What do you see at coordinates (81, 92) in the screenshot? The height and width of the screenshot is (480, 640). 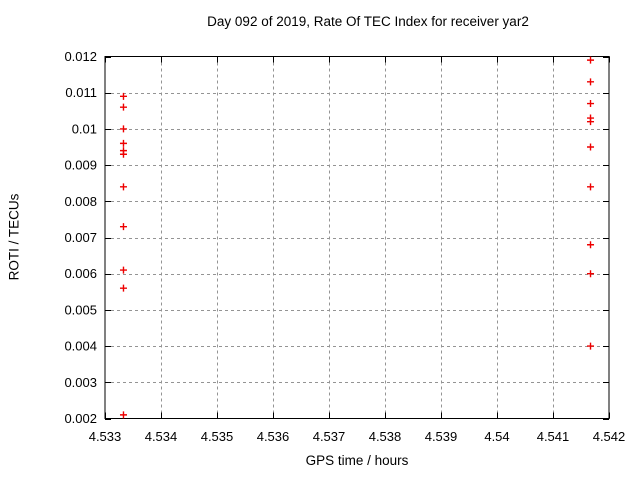 I see `y-tick-label: 0.011` at bounding box center [81, 92].